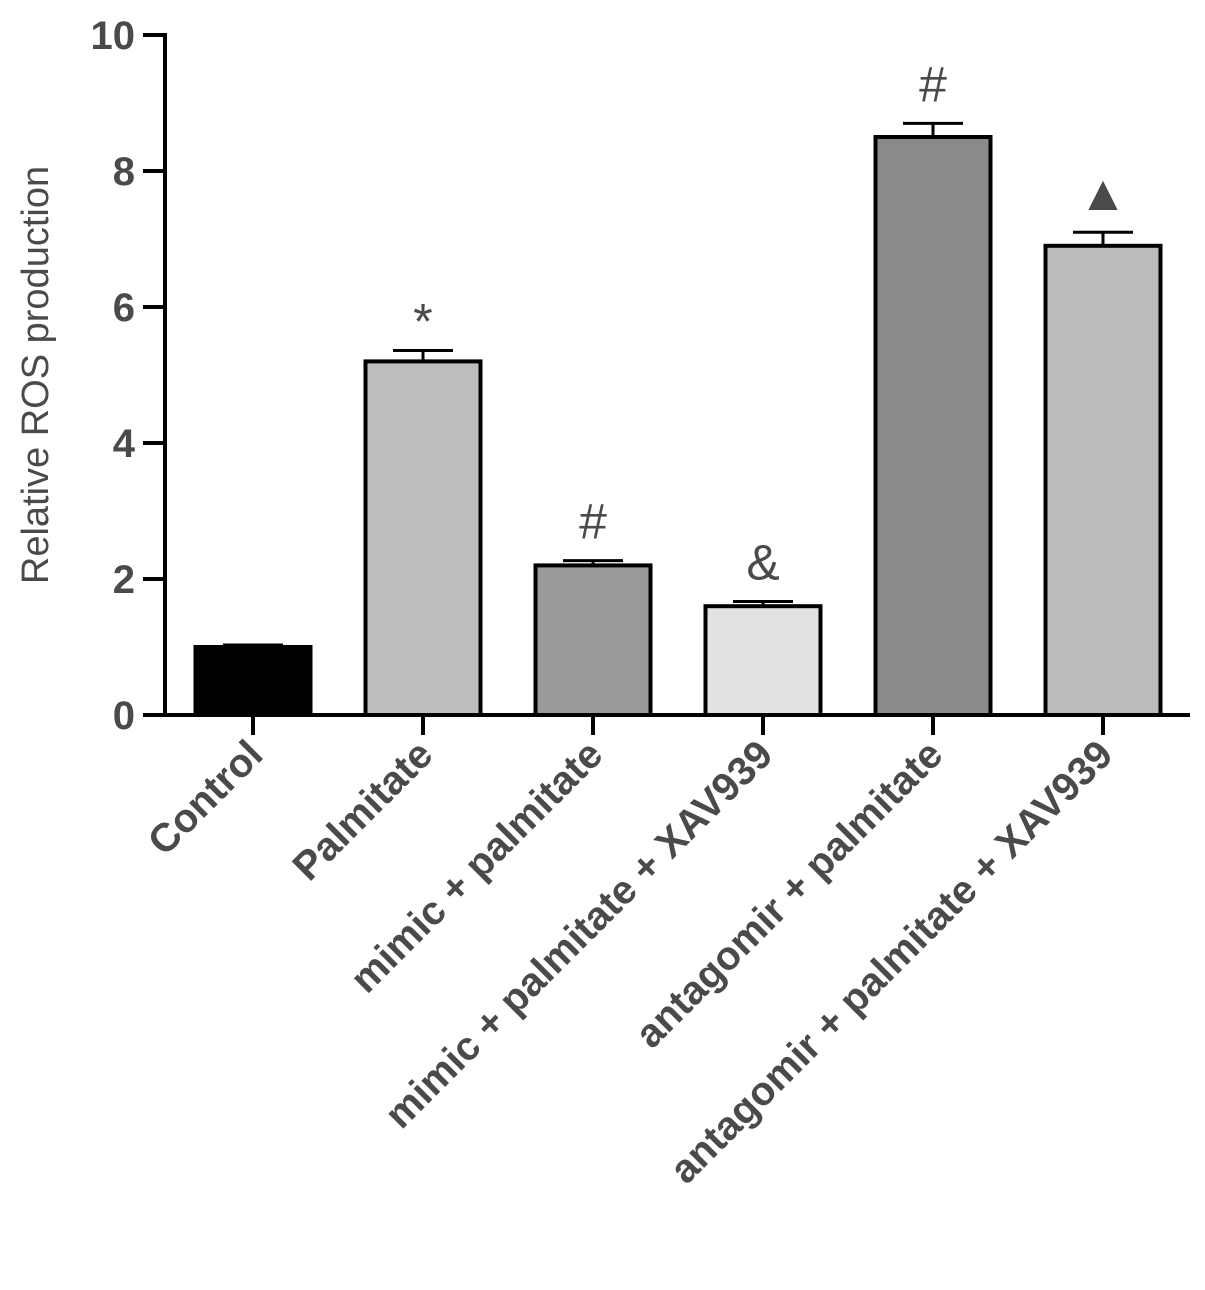 The image size is (1205, 1290). I want to click on y-tick-label: 0, so click(124, 716).